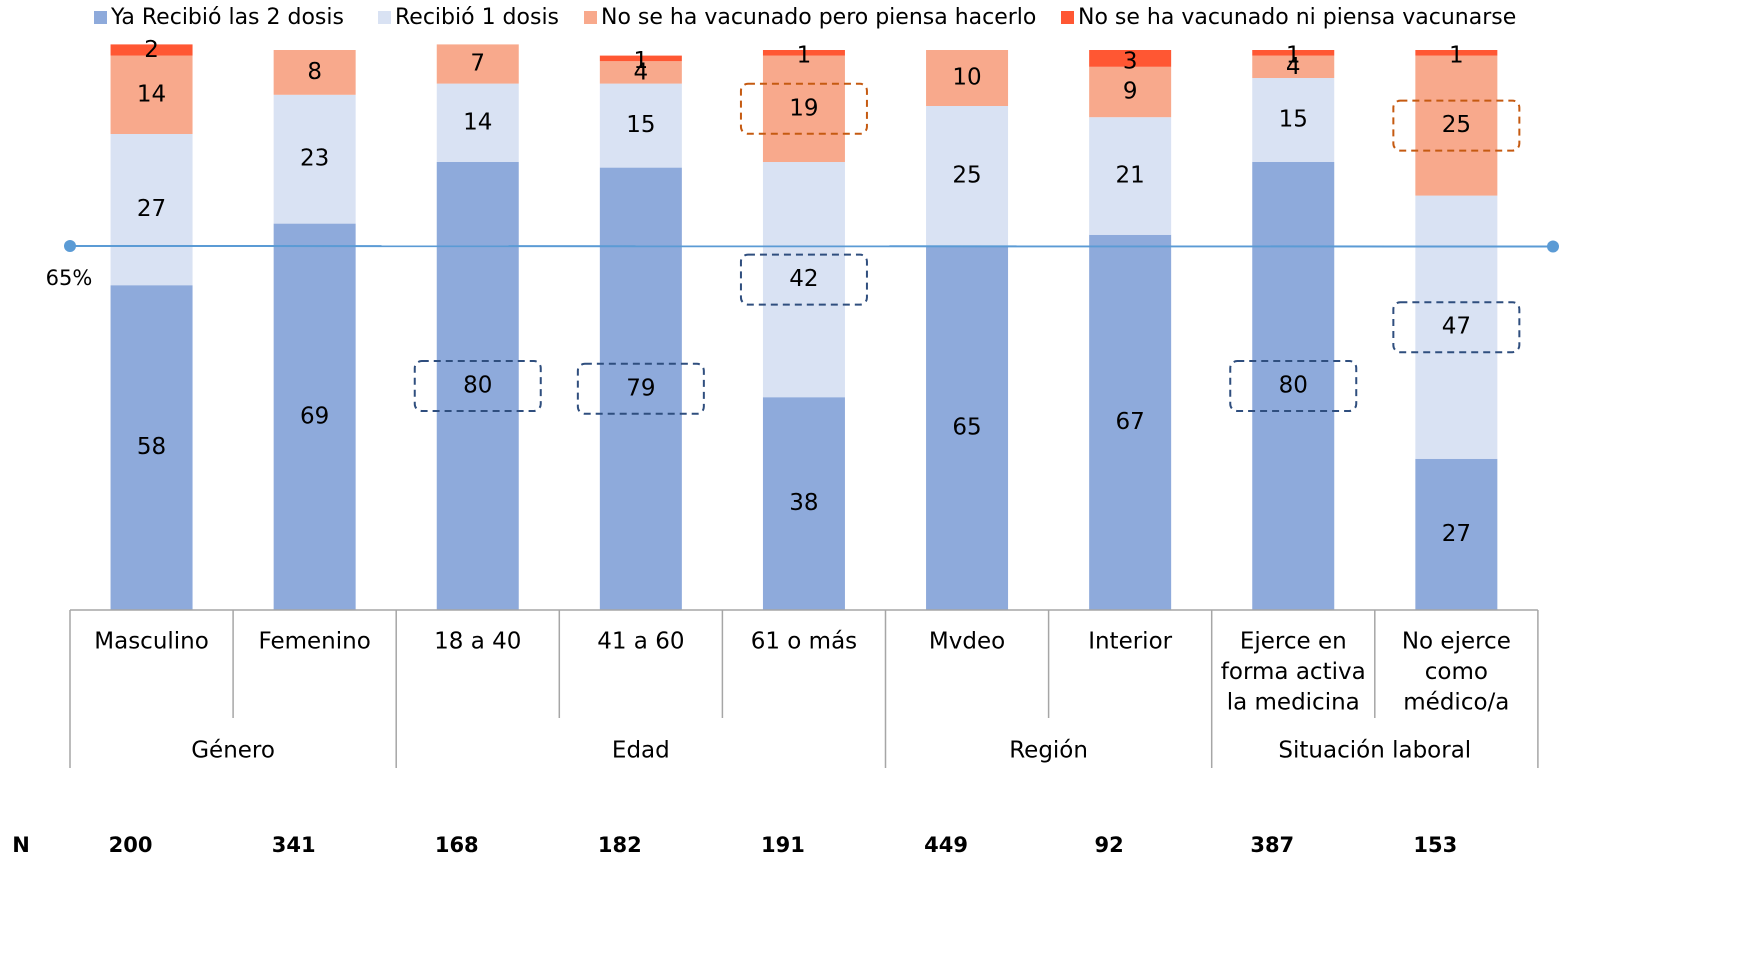  Describe the element at coordinates (1048, 751) in the screenshot. I see `group-label: Región` at that location.